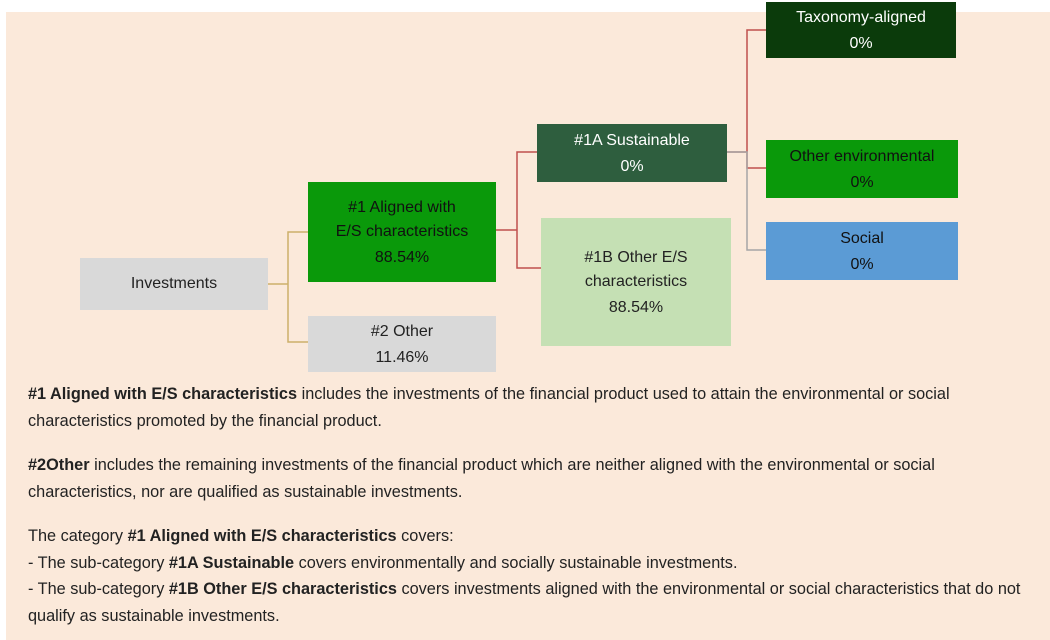  What do you see at coordinates (862, 156) in the screenshot?
I see `node-label: Other environmental` at bounding box center [862, 156].